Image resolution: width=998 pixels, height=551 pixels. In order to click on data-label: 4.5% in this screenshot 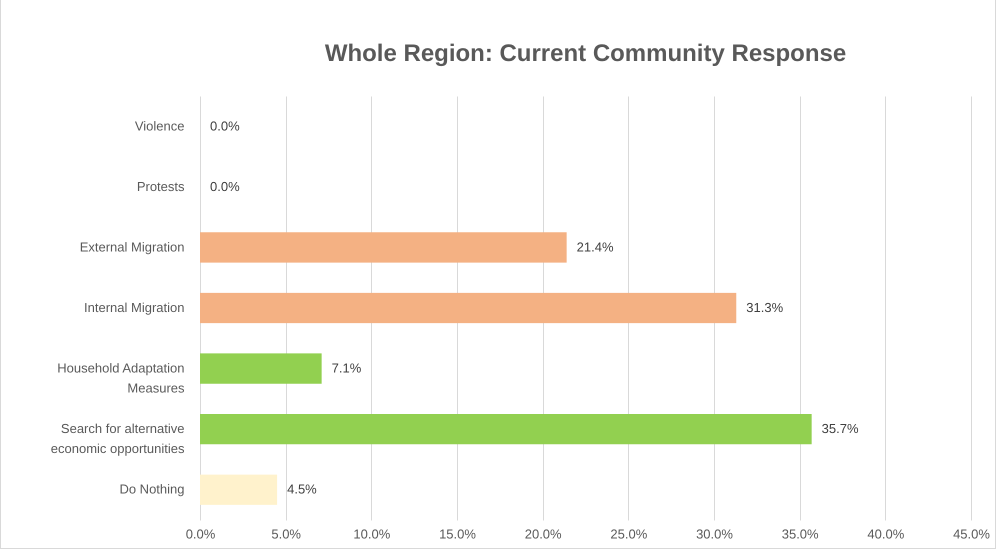, I will do `click(302, 489)`.